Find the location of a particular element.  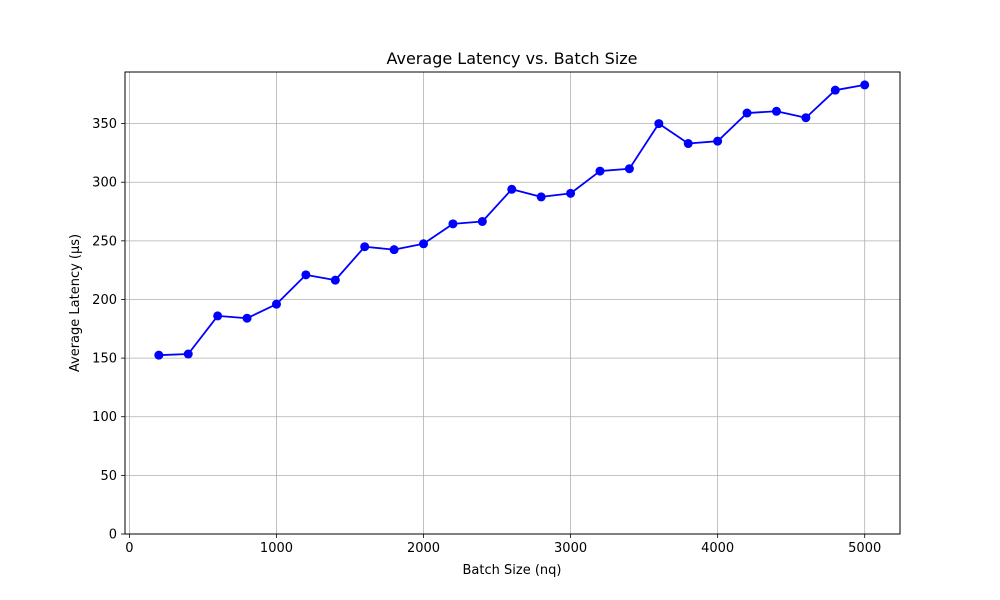

y-tick-label: 200 is located at coordinates (104, 300).